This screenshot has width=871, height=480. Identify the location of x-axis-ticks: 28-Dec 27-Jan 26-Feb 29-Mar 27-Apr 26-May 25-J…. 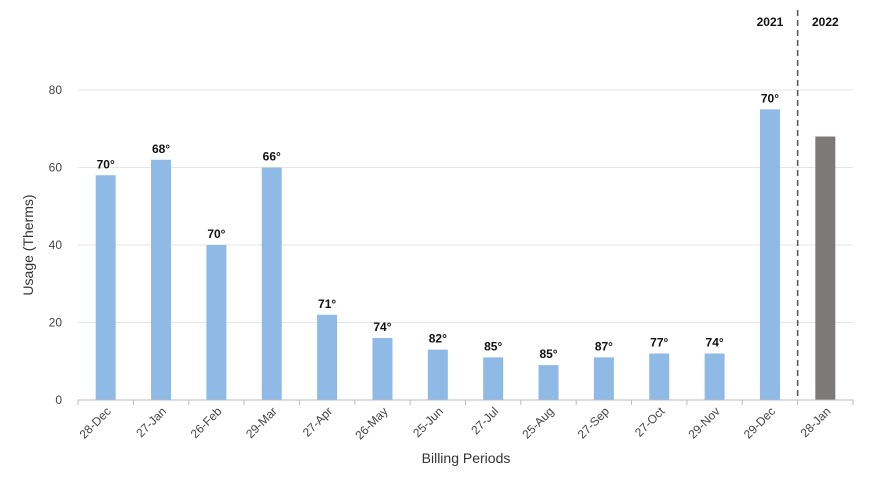
(465, 421).